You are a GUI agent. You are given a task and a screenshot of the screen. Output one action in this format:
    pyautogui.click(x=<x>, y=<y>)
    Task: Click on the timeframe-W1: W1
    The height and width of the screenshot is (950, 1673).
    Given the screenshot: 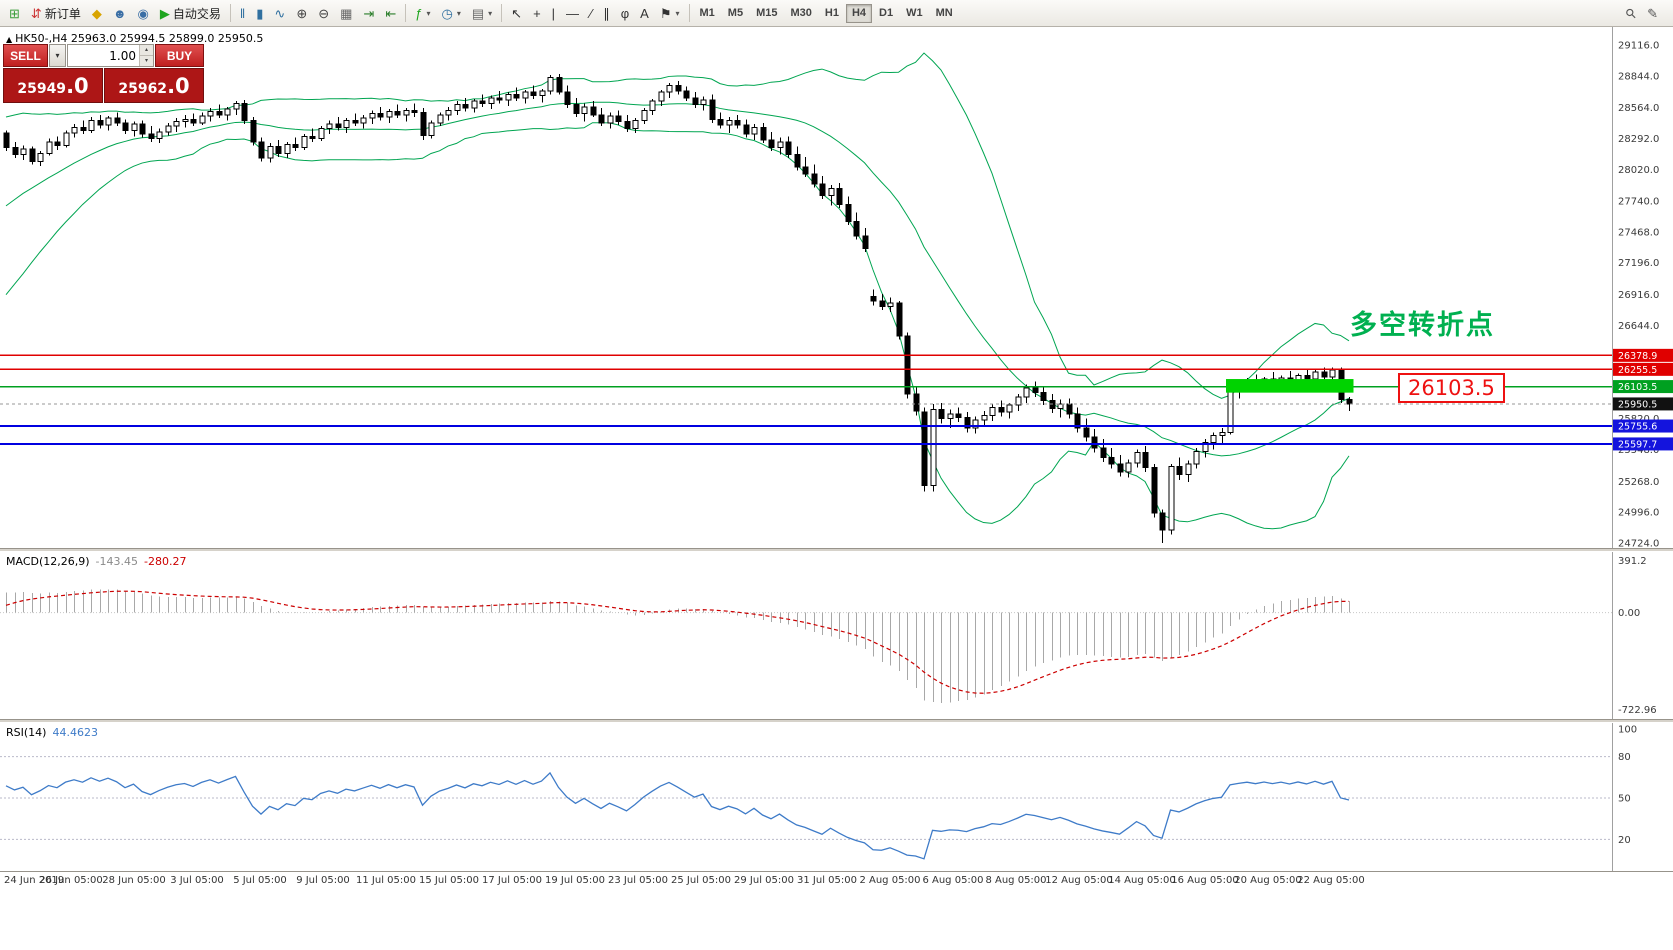 What is the action you would take?
    pyautogui.click(x=914, y=13)
    